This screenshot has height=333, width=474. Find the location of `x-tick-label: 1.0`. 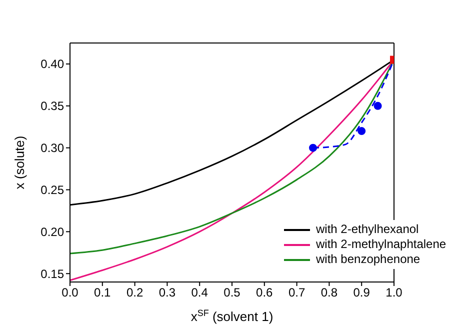

x-tick-label: 1.0 is located at coordinates (394, 293).